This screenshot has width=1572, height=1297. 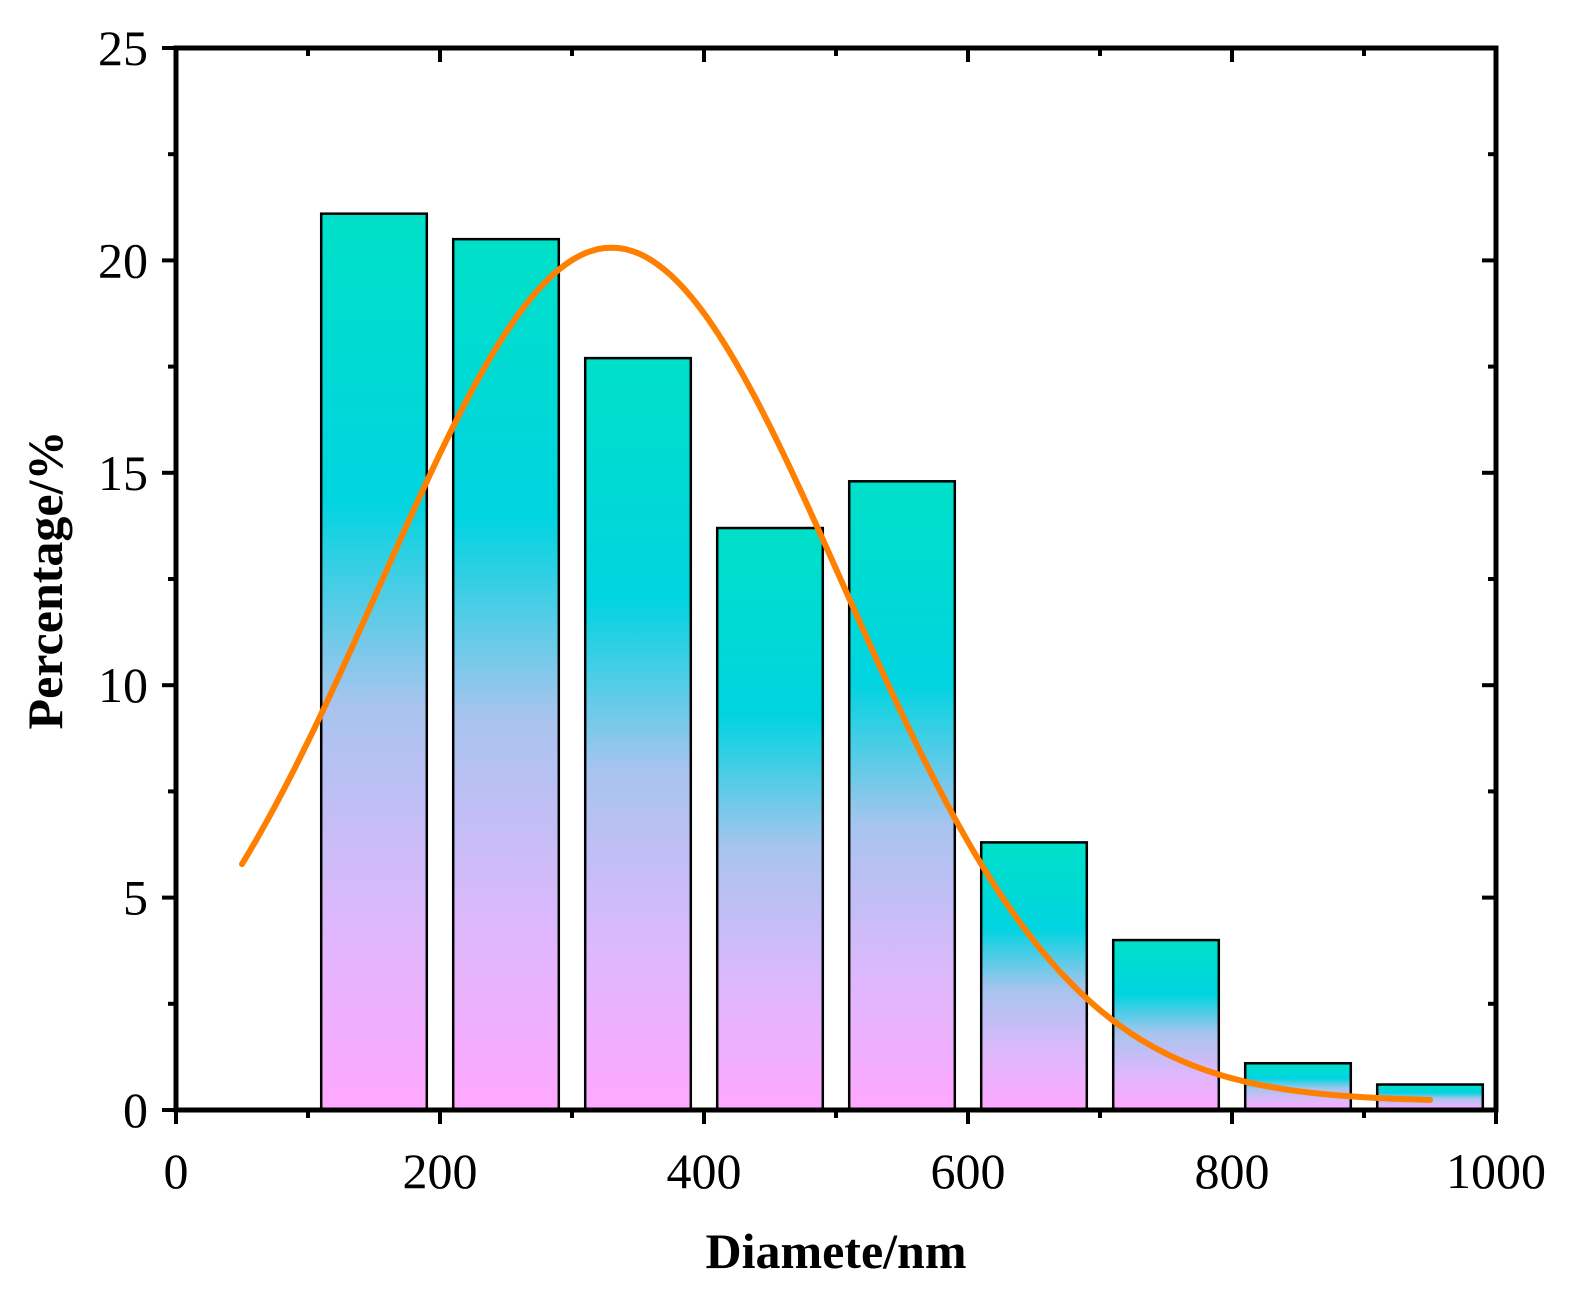 I want to click on y-tick-label: 5, so click(x=135, y=898).